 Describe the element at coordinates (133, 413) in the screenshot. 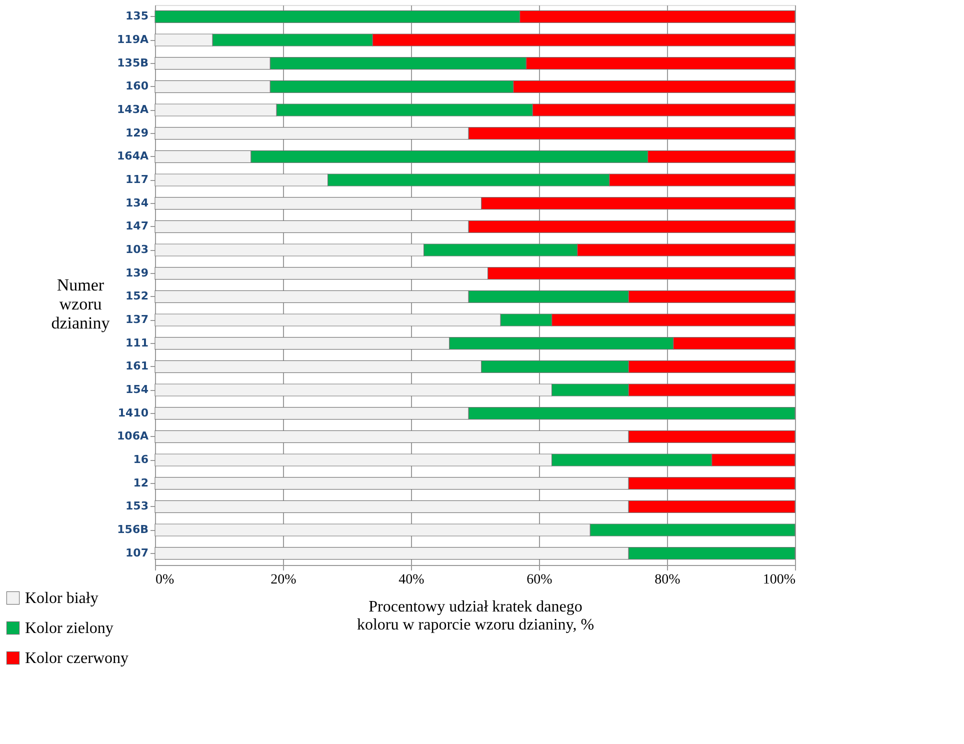

I see `y-tick-label: 1410` at that location.